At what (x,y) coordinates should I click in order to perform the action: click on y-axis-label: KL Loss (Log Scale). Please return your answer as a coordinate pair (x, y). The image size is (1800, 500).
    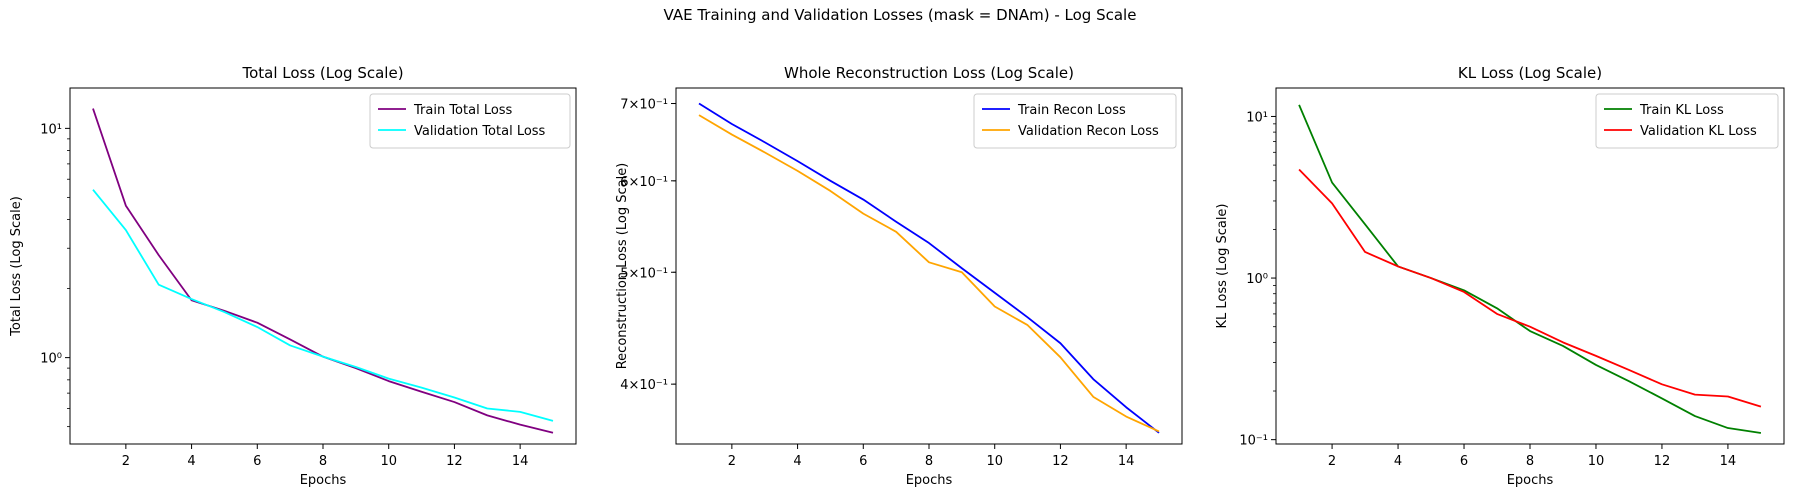
    Looking at the image, I should click on (1222, 265).